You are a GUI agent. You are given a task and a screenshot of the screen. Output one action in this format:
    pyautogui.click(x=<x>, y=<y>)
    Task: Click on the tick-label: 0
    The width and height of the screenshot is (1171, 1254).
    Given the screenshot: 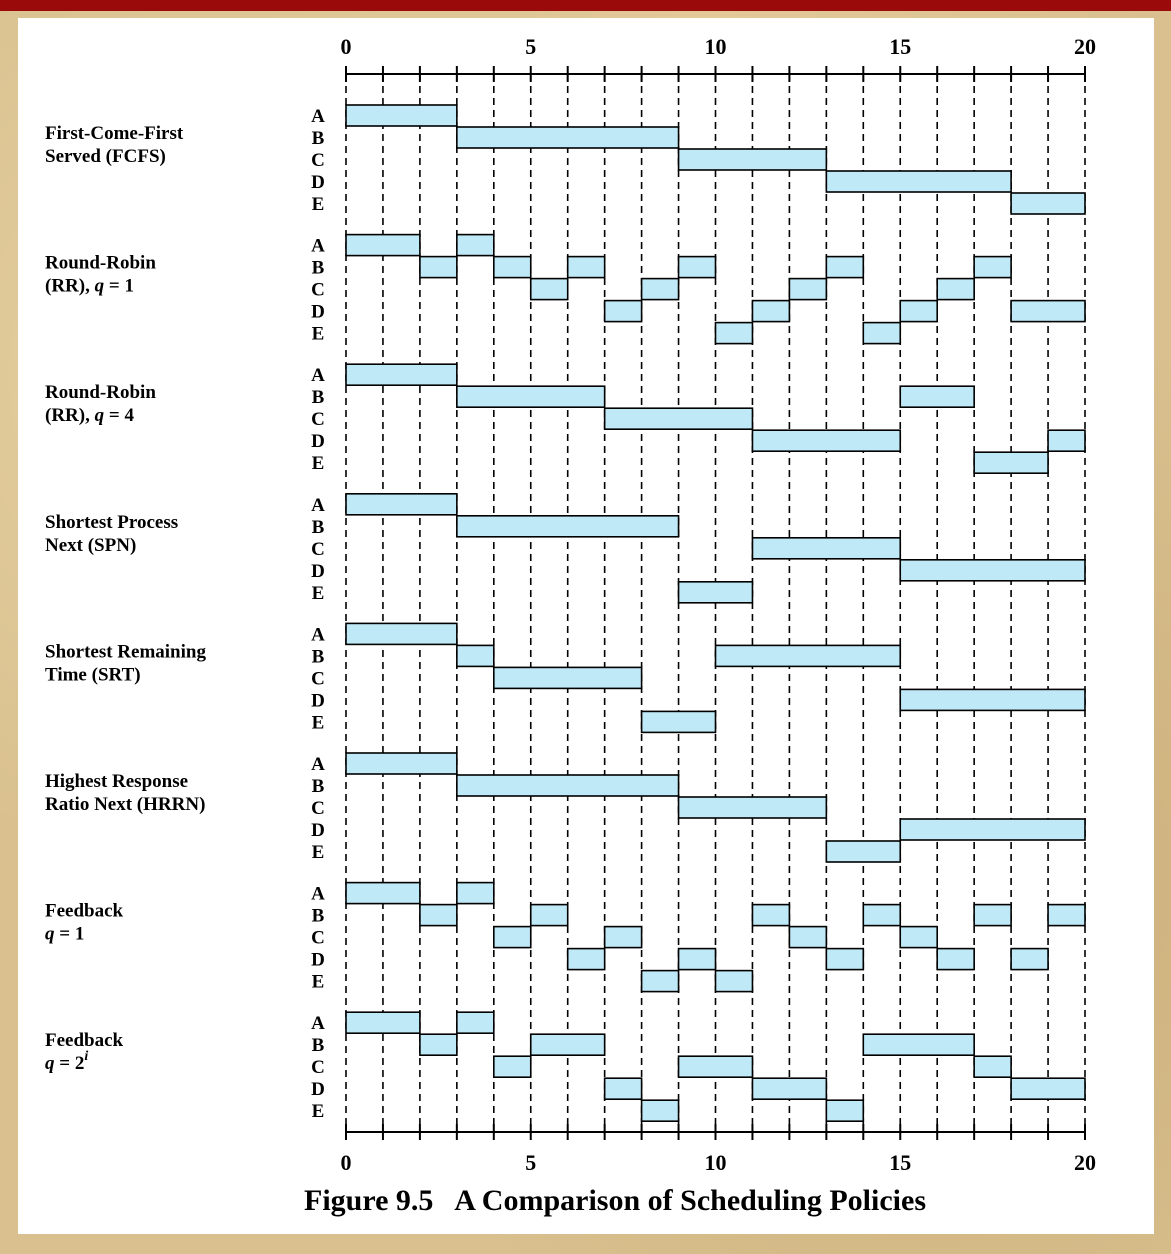 What is the action you would take?
    pyautogui.click(x=346, y=1162)
    